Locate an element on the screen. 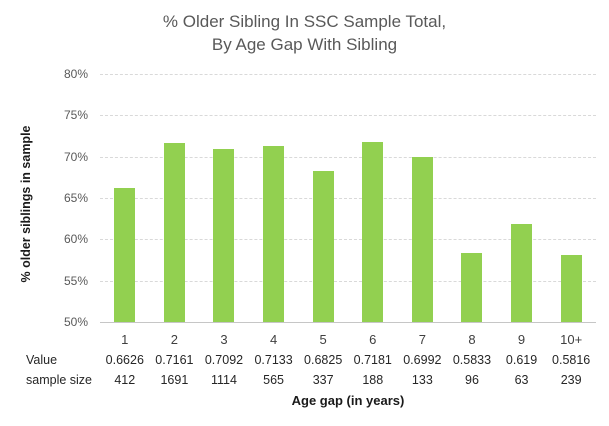 The height and width of the screenshot is (426, 609). y-tick-label: 65% is located at coordinates (75, 198).